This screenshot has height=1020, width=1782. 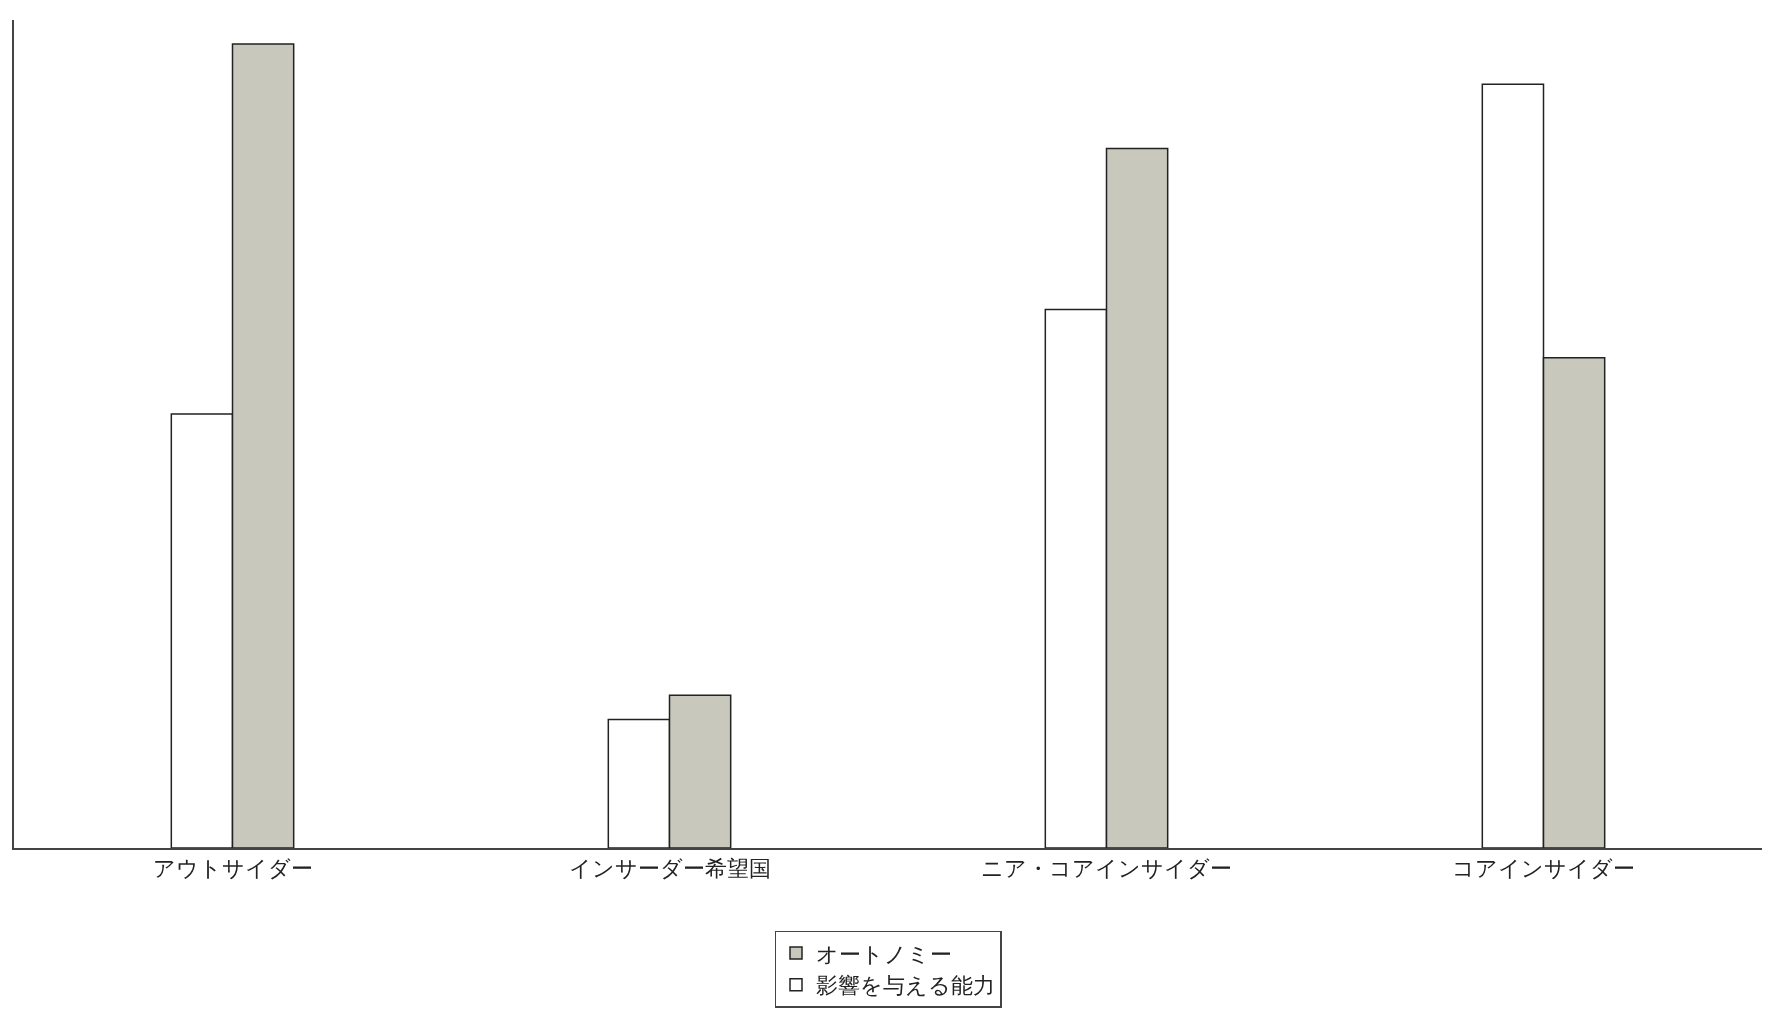 I want to click on x-tick-label: コアインサイダー, so click(x=1543, y=869).